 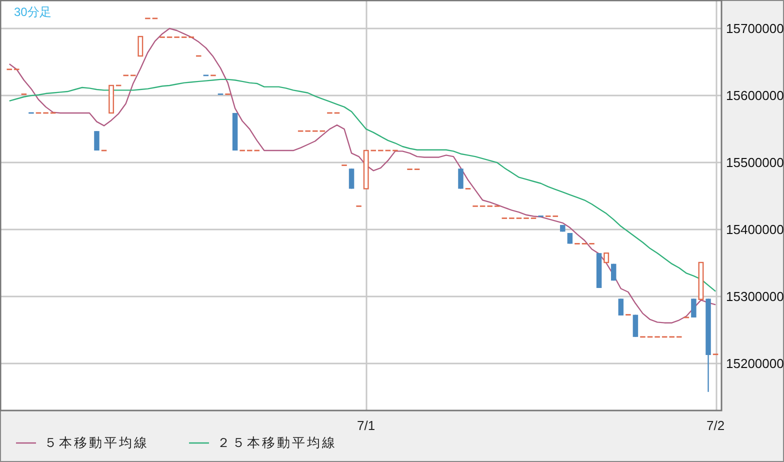 What do you see at coordinates (755, 162) in the screenshot?
I see `ytick: 15500000` at bounding box center [755, 162].